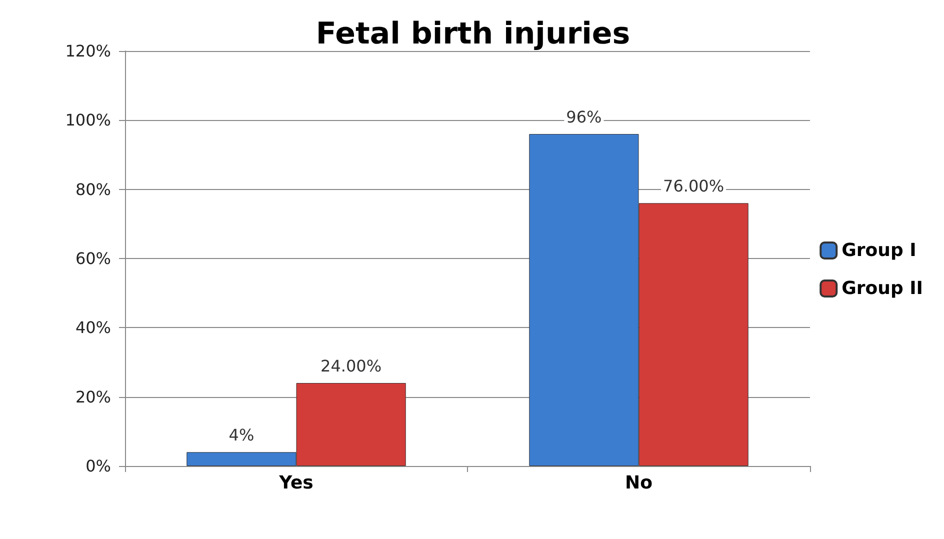 The height and width of the screenshot is (539, 944). What do you see at coordinates (883, 288) in the screenshot?
I see `legend-label: Group II` at bounding box center [883, 288].